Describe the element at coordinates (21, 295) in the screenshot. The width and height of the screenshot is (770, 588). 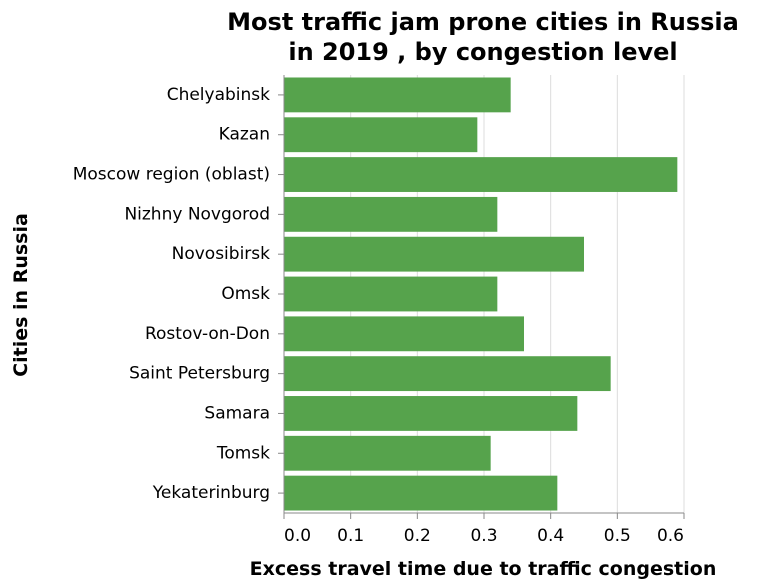
I see `y-axis-title: Cities in Russia` at that location.